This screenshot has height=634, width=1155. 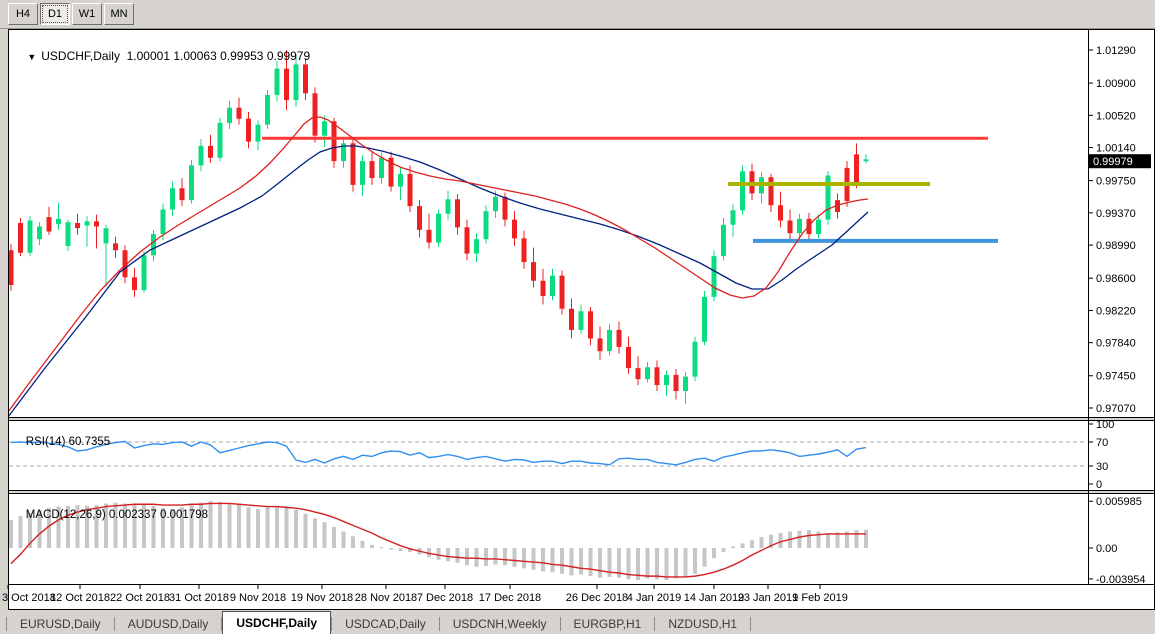 What do you see at coordinates (80, 56) in the screenshot?
I see `symbol-label: USDCHF,Daily` at bounding box center [80, 56].